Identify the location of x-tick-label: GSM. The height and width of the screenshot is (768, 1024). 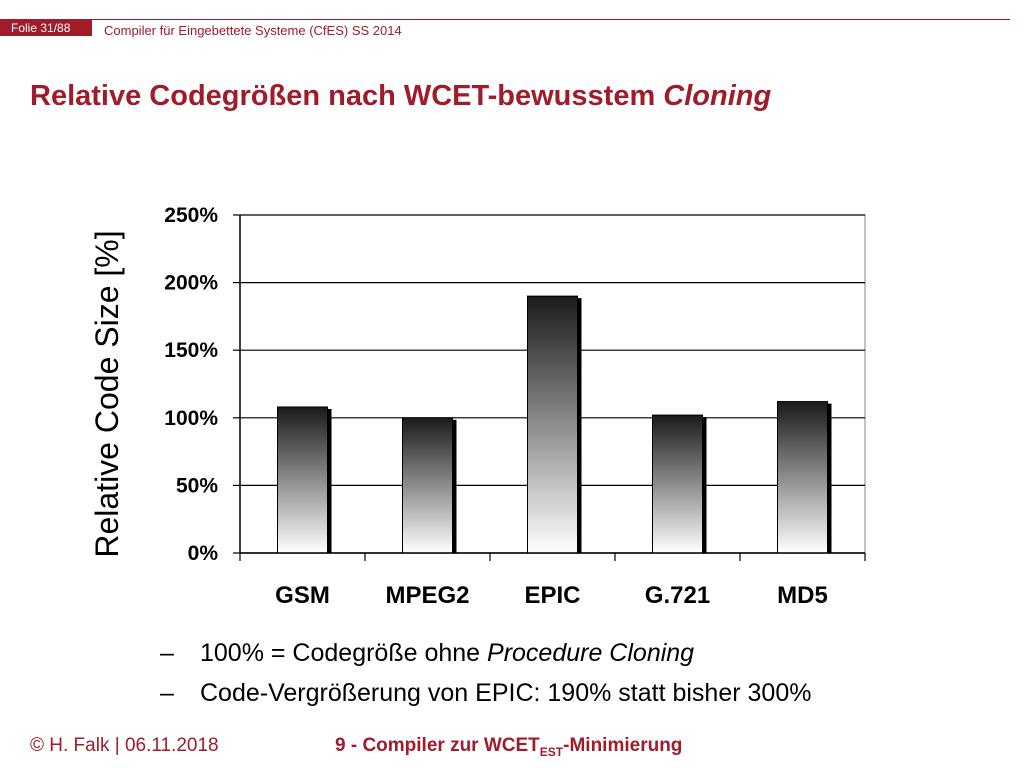
(302, 595).